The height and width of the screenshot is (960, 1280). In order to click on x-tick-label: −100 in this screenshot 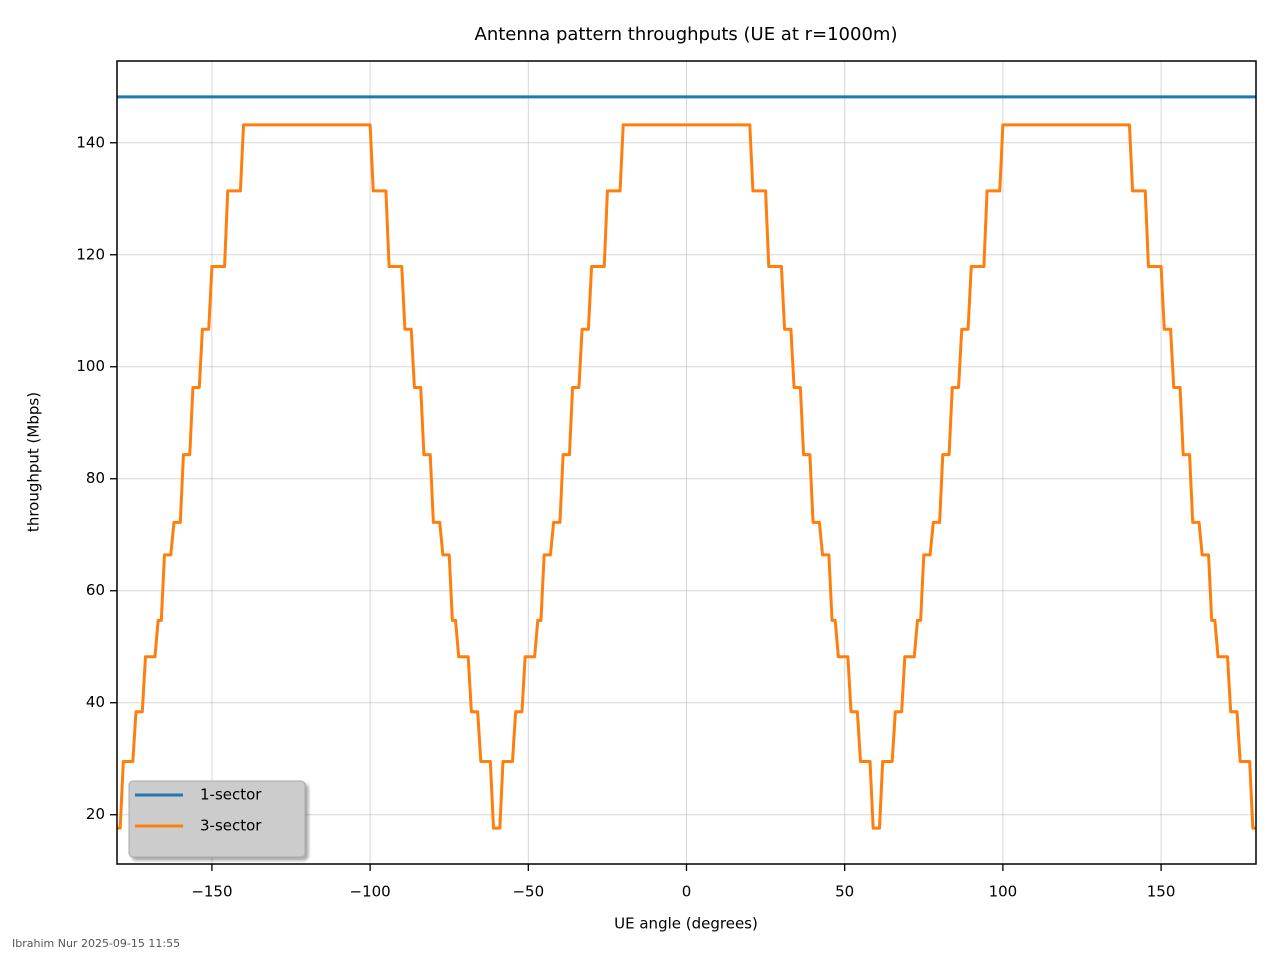, I will do `click(370, 892)`.